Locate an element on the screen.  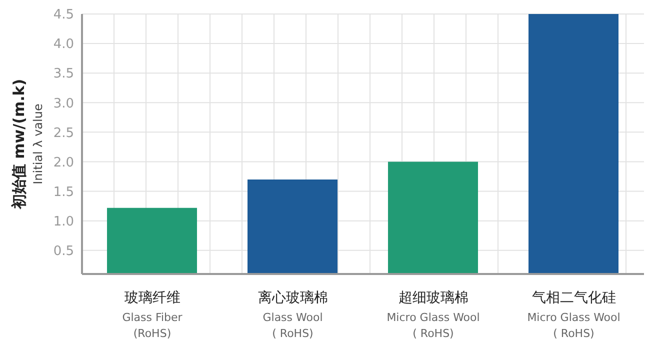
y-tick-label: 3.0 is located at coordinates (63, 104).